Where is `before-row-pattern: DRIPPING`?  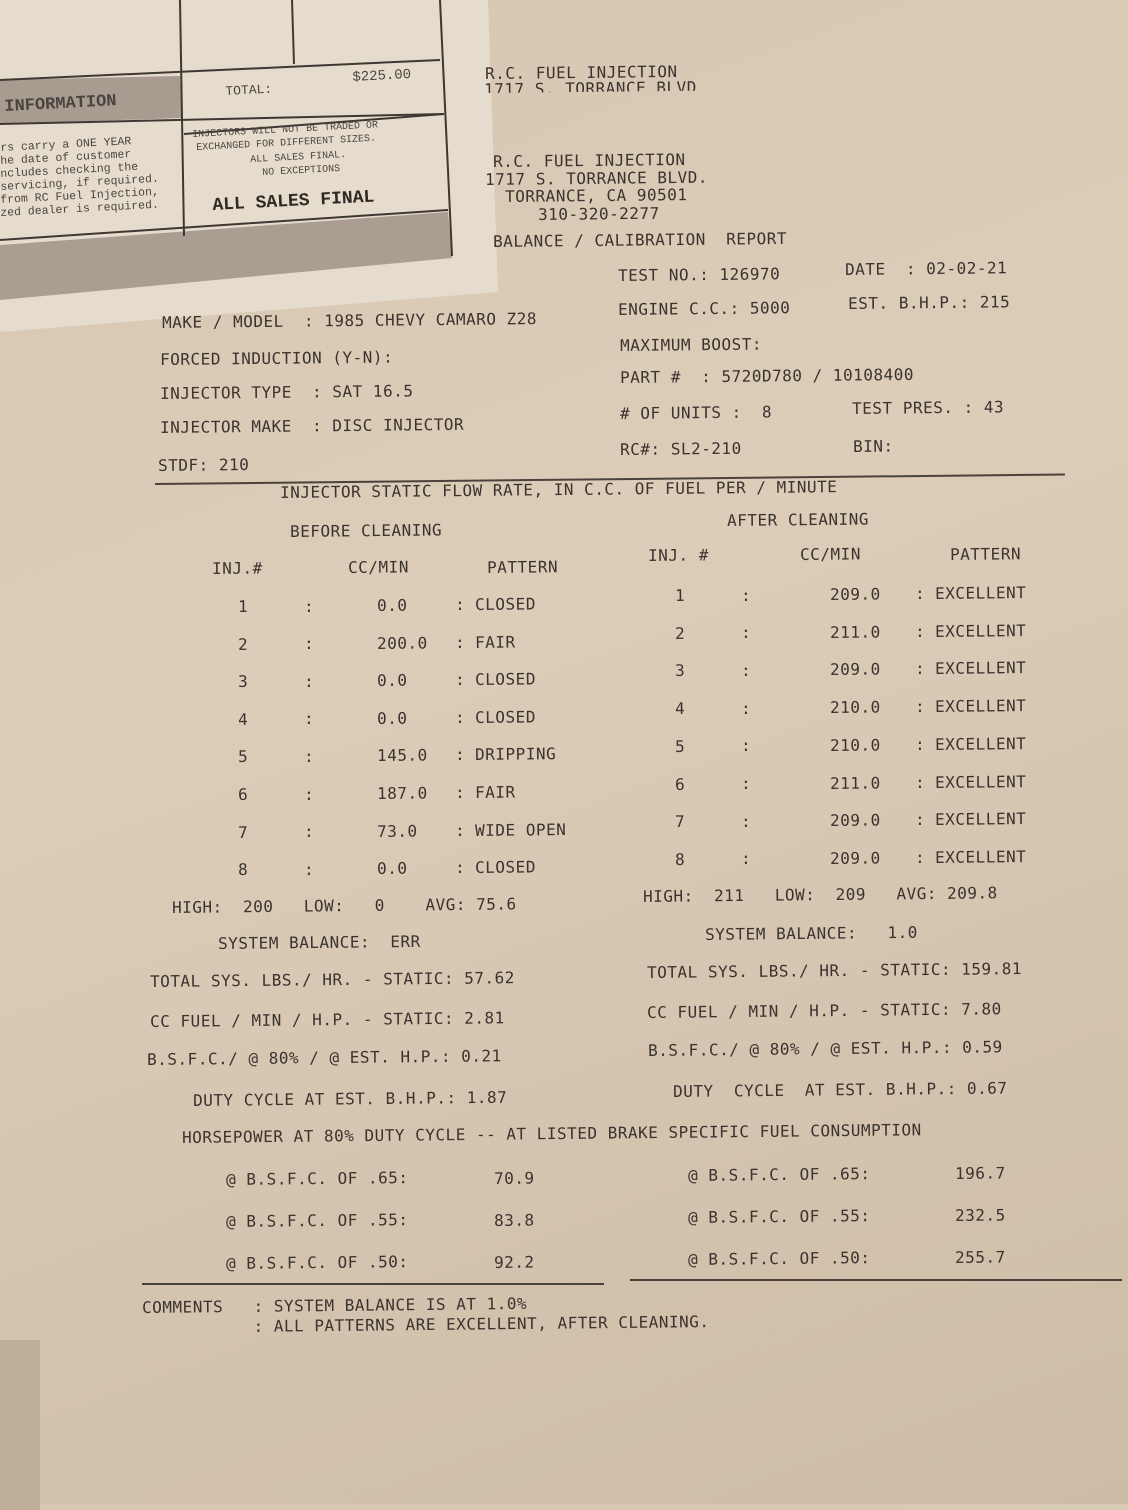
before-row-pattern: DRIPPING is located at coordinates (516, 754).